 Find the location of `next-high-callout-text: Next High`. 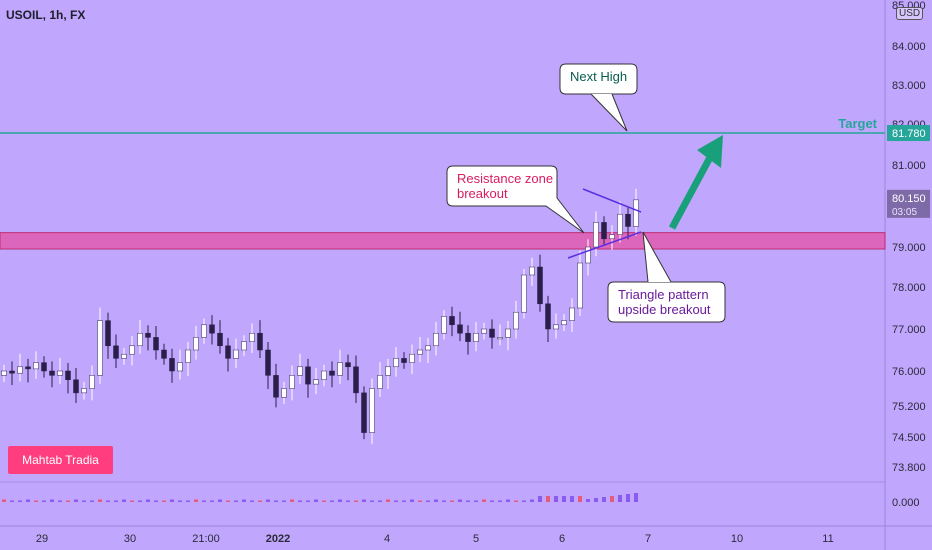

next-high-callout-text: Next High is located at coordinates (598, 76).